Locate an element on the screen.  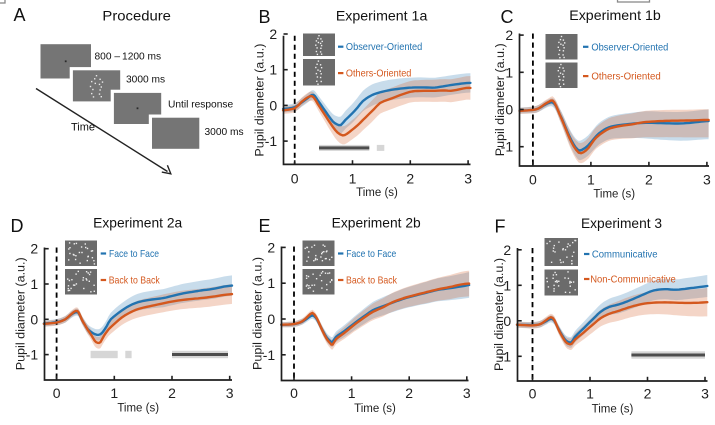
svg-text: F is located at coordinates (500, 227).